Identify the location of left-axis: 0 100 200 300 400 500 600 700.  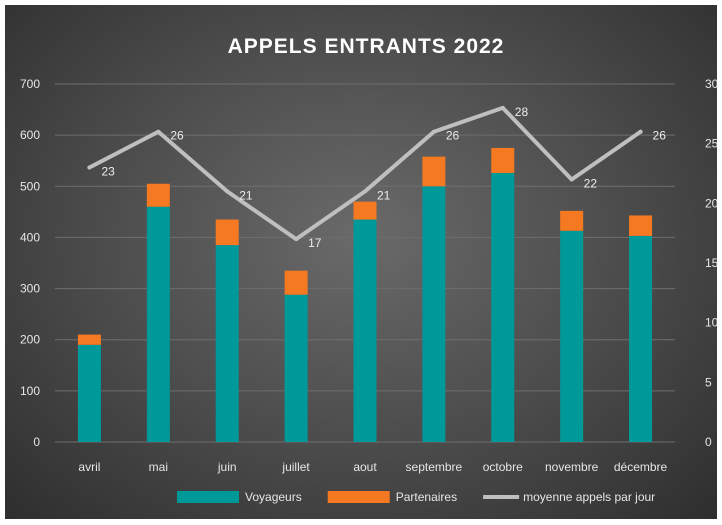
(30, 263).